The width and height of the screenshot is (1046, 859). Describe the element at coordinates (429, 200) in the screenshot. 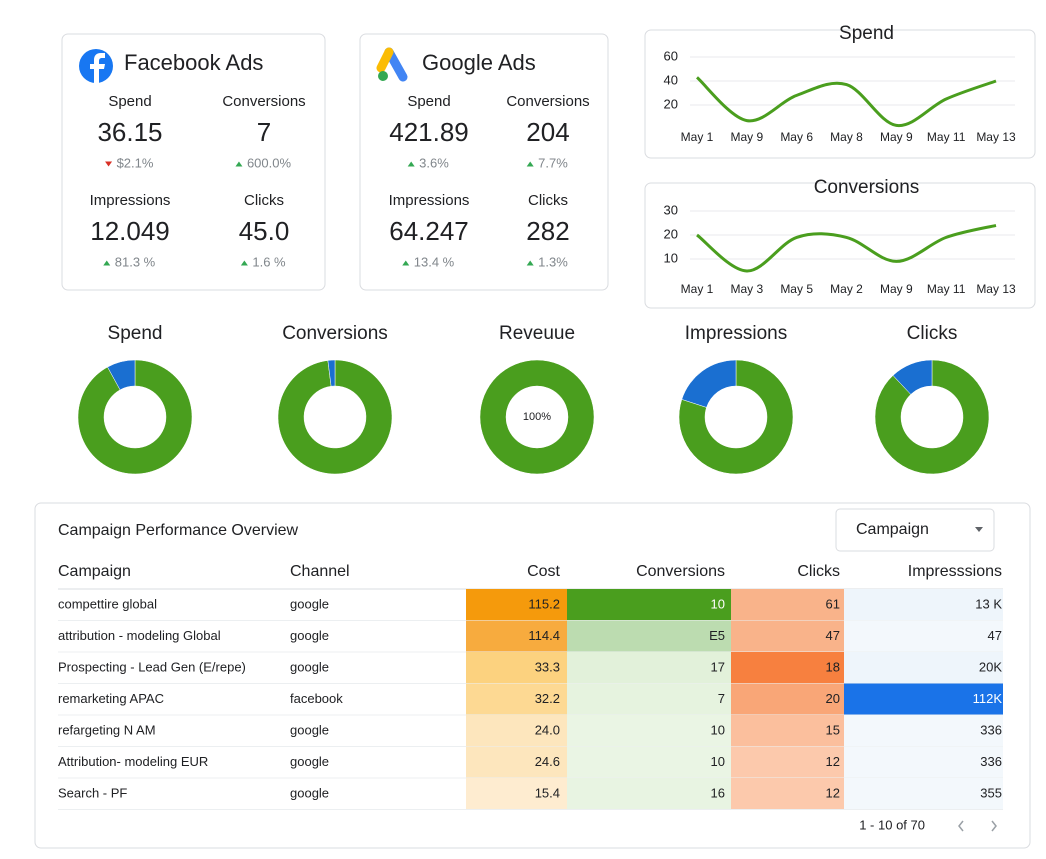

I see `metric-label: Impressions` at that location.